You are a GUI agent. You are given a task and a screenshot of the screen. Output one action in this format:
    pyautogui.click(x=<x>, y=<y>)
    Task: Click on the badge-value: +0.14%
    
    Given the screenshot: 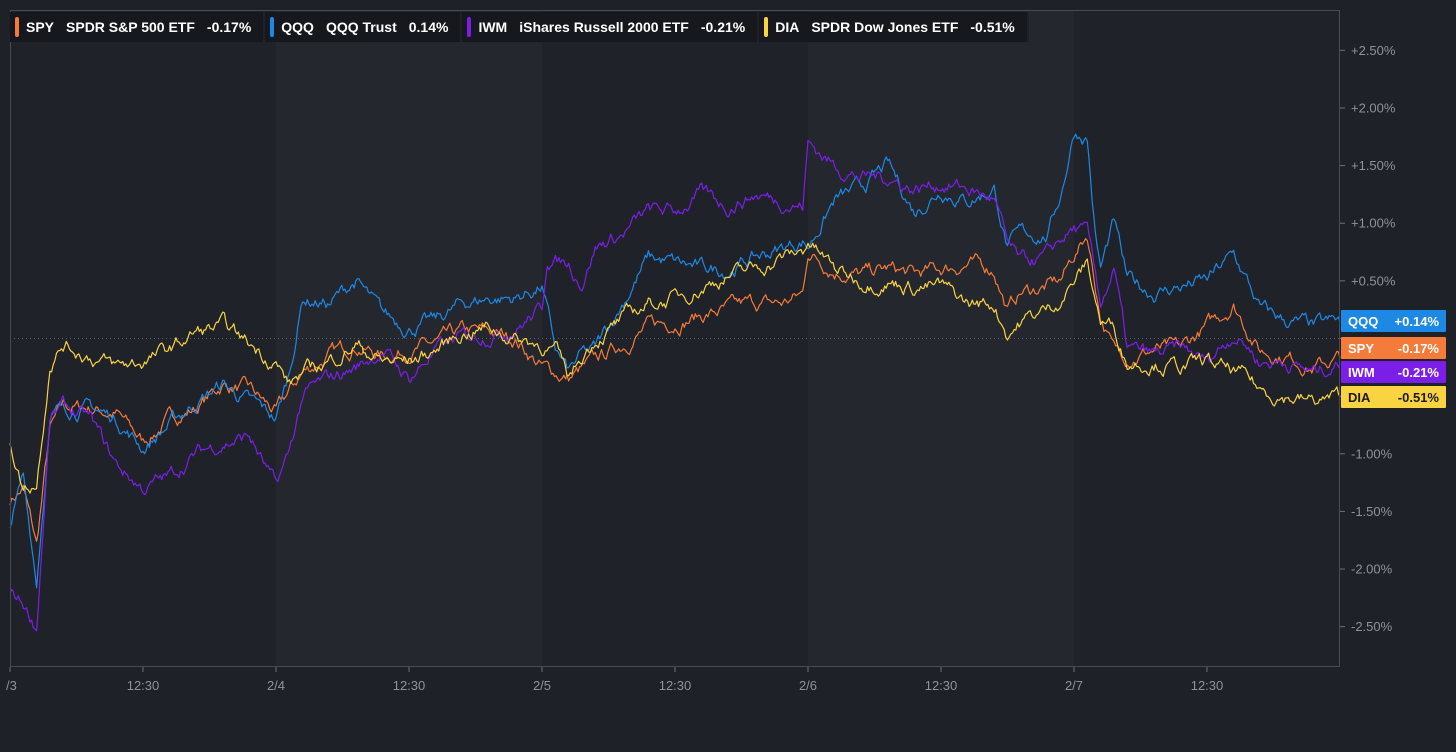 What is the action you would take?
    pyautogui.click(x=1416, y=321)
    